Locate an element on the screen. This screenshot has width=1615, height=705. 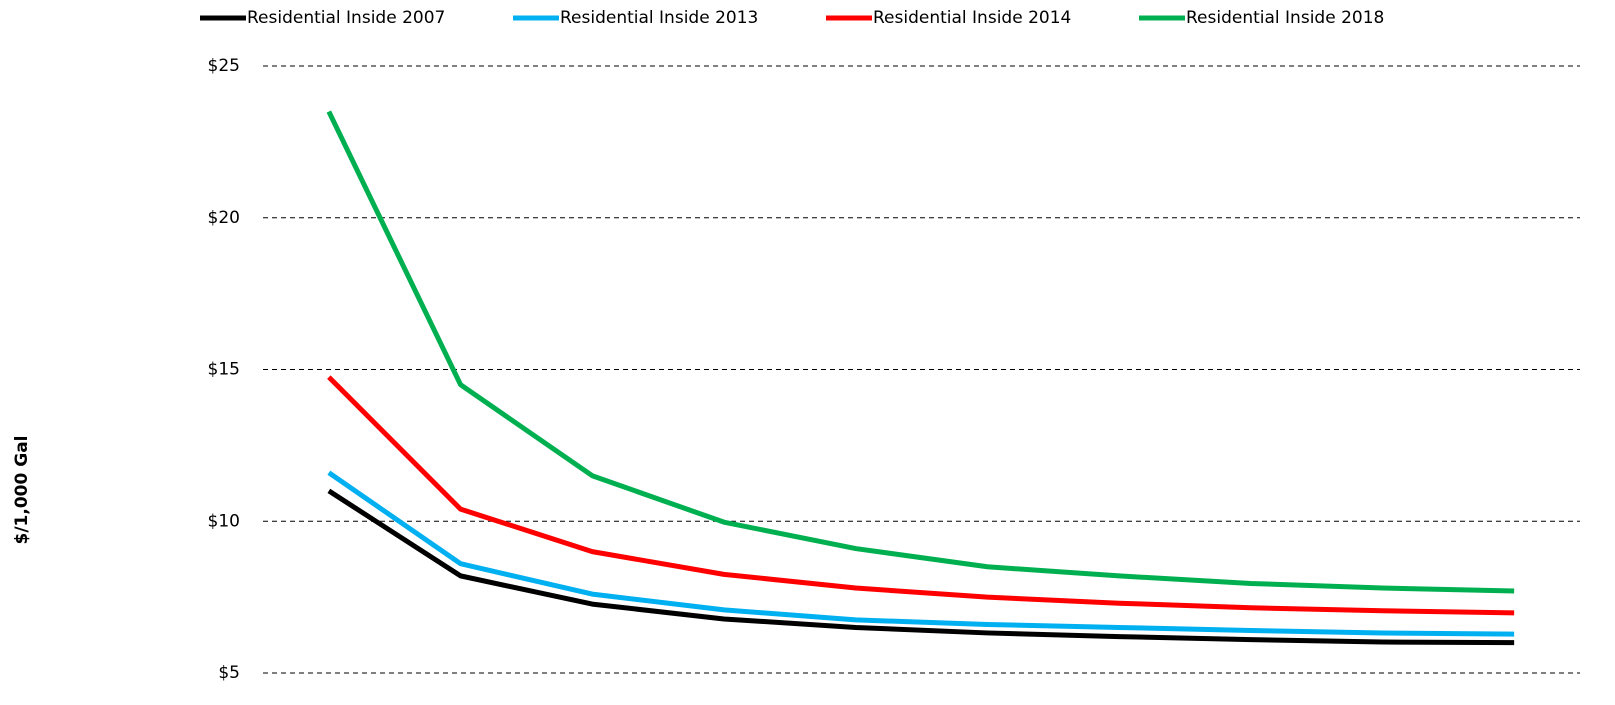
y-tick-label: $15 is located at coordinates (224, 370).